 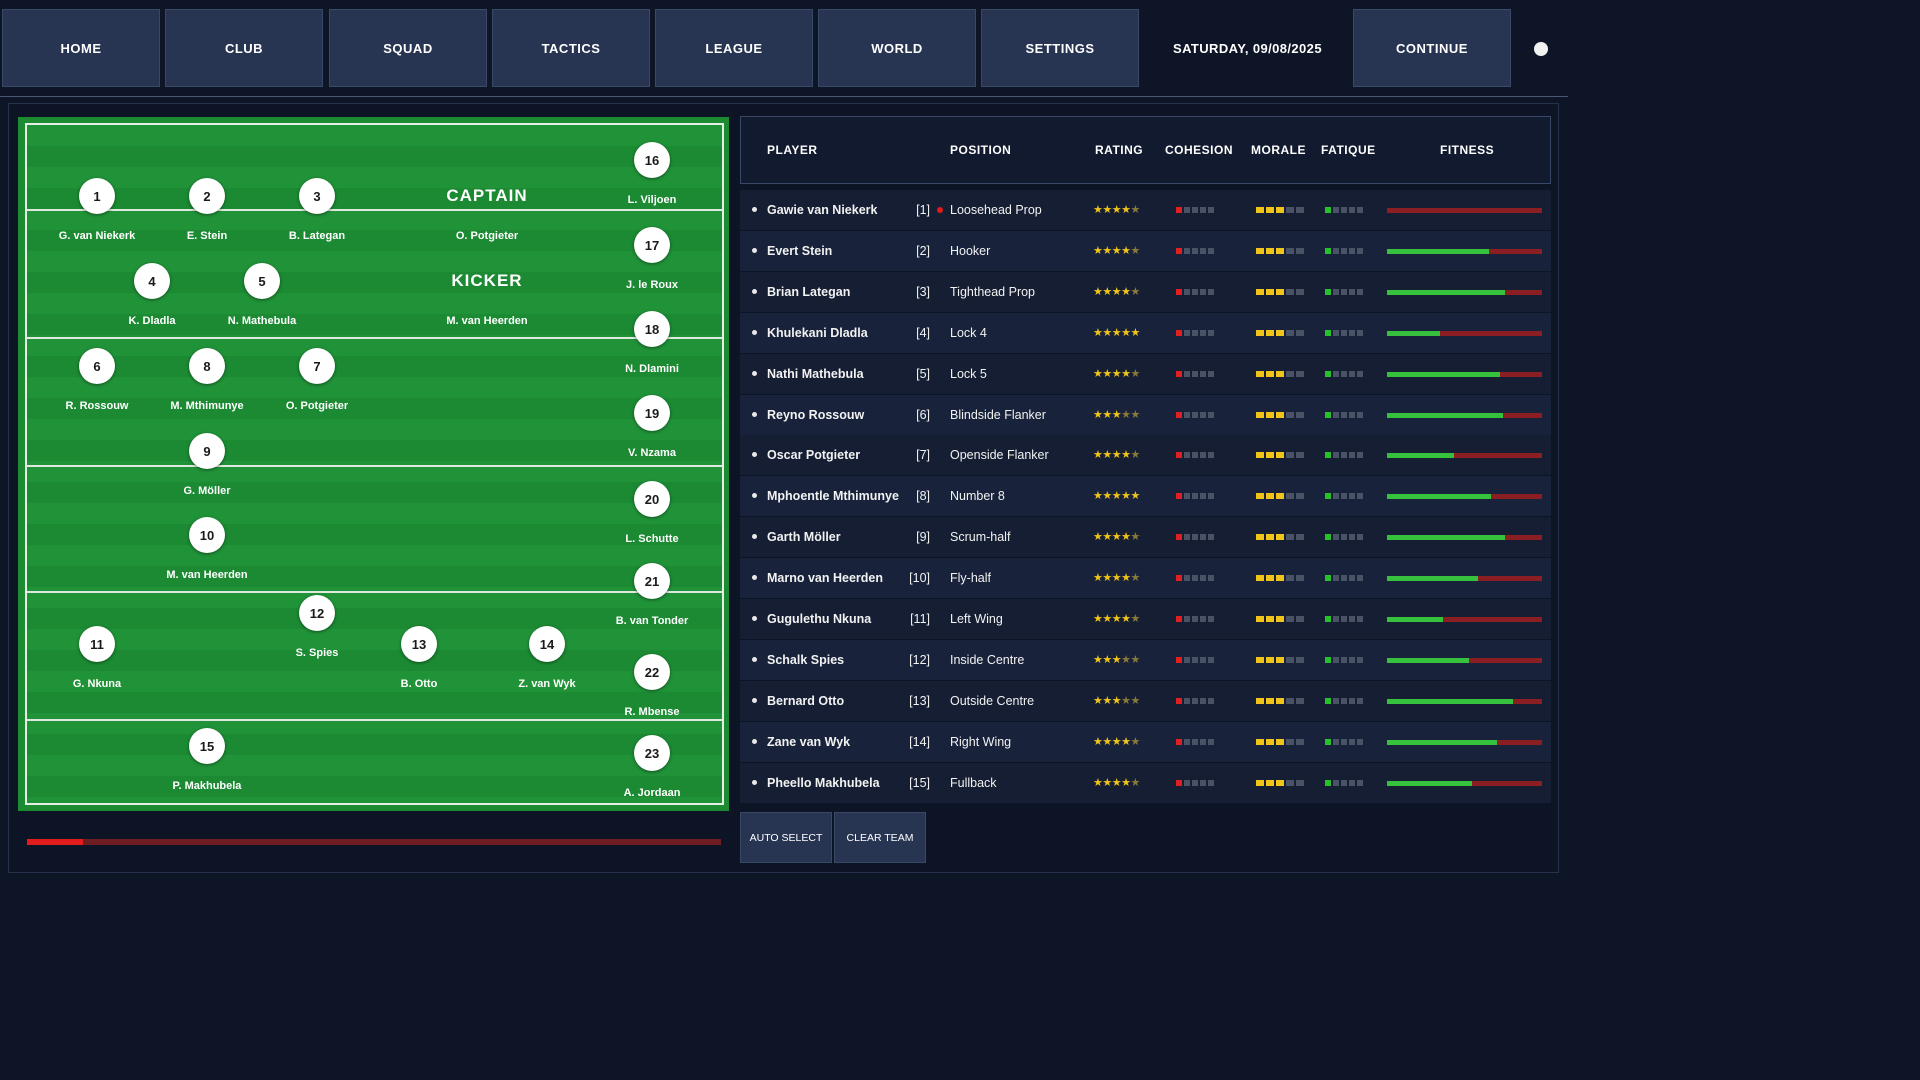 I want to click on bullet-icon, so click(x=754, y=618).